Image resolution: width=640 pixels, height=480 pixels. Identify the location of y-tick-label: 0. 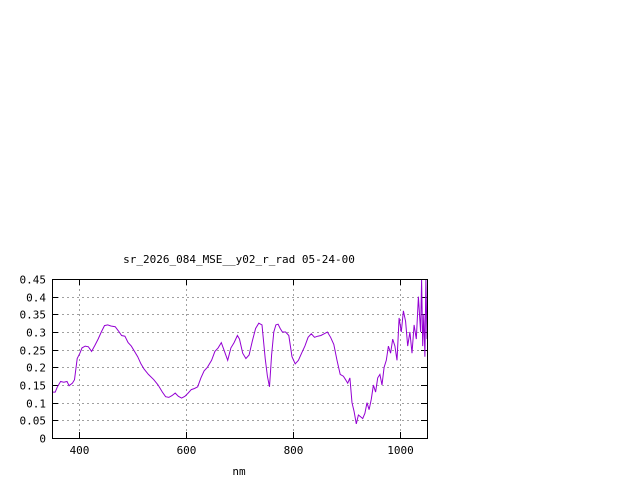
(42, 439).